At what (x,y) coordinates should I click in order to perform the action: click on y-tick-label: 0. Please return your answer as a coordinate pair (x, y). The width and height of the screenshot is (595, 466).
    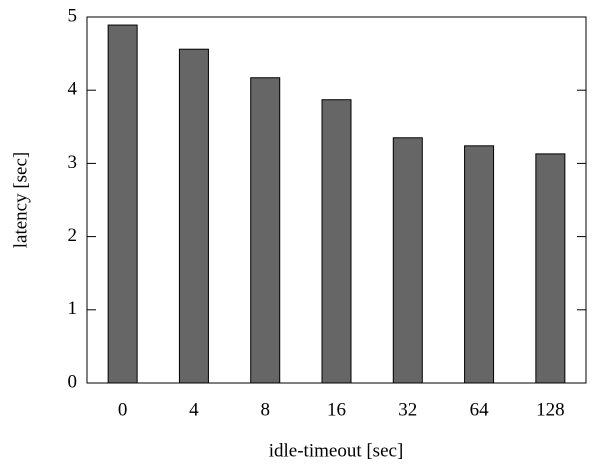
    Looking at the image, I should click on (73, 381).